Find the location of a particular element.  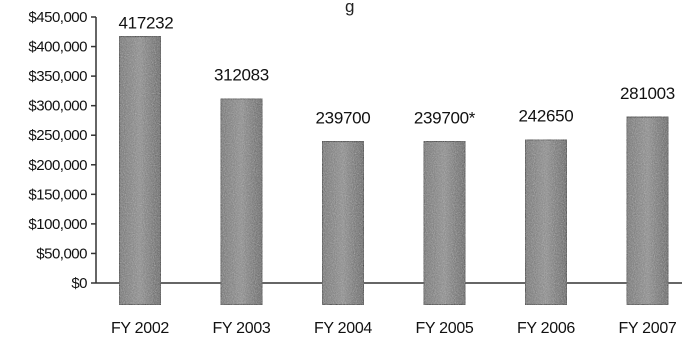

chart-title-fragment: g is located at coordinates (349, 8).